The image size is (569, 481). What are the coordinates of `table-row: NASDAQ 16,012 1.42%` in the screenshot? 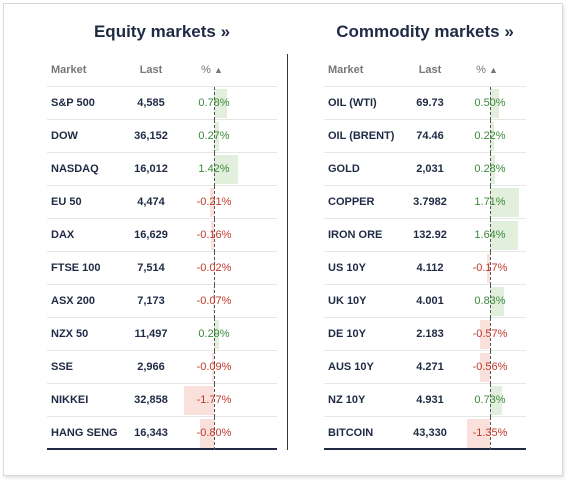 It's located at (162, 169).